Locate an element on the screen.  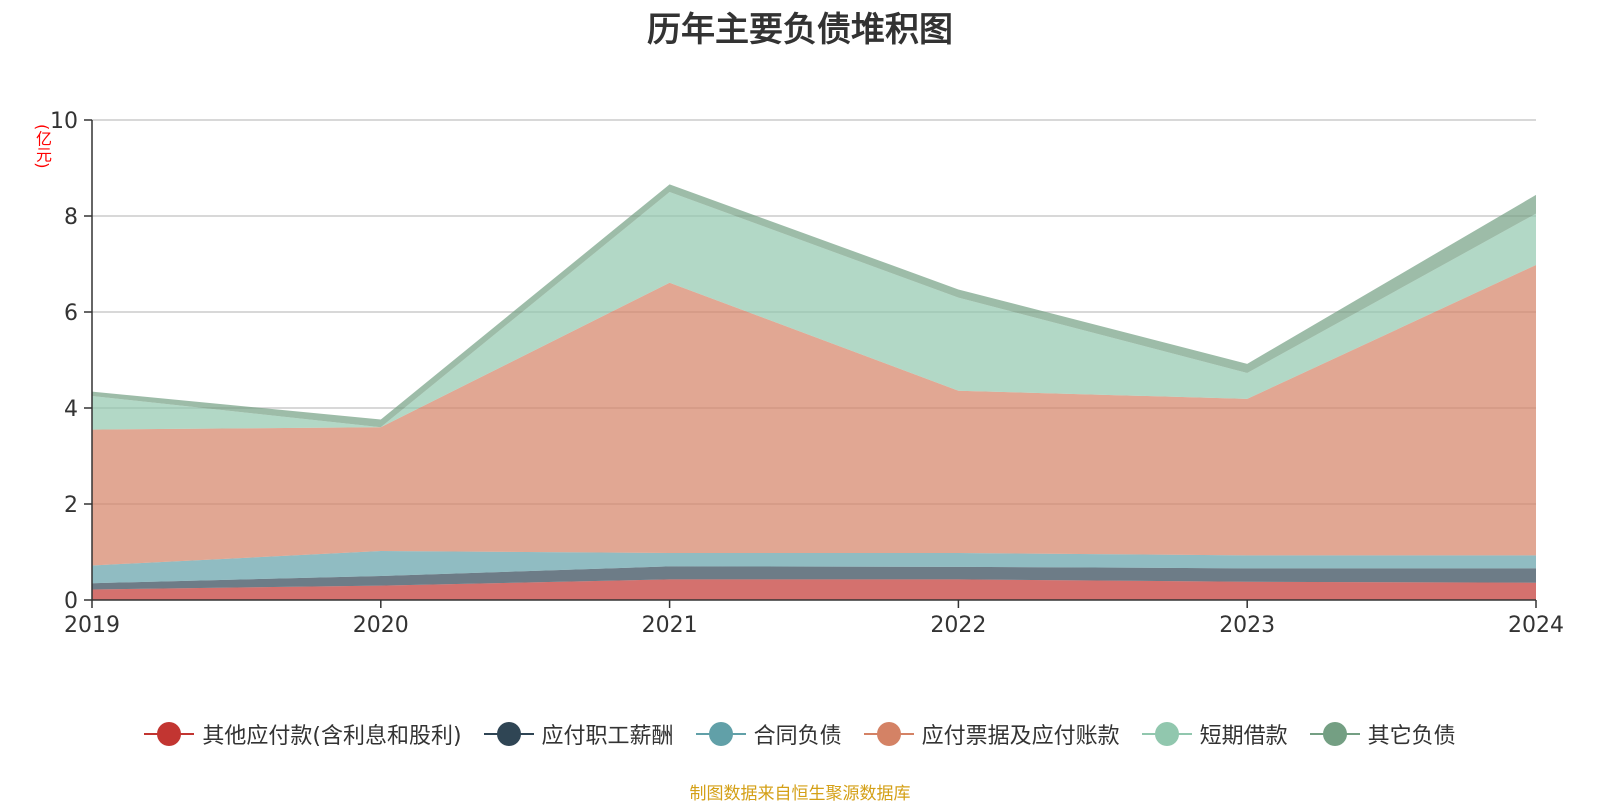
x-tick-label: 2022 is located at coordinates (958, 625).